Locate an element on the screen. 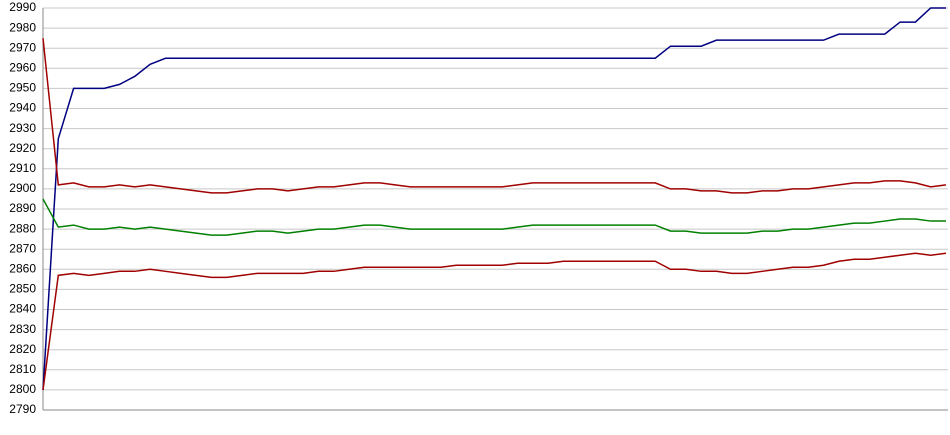 Image resolution: width=950 pixels, height=435 pixels. y-tick-label: 2860 is located at coordinates (22, 268).